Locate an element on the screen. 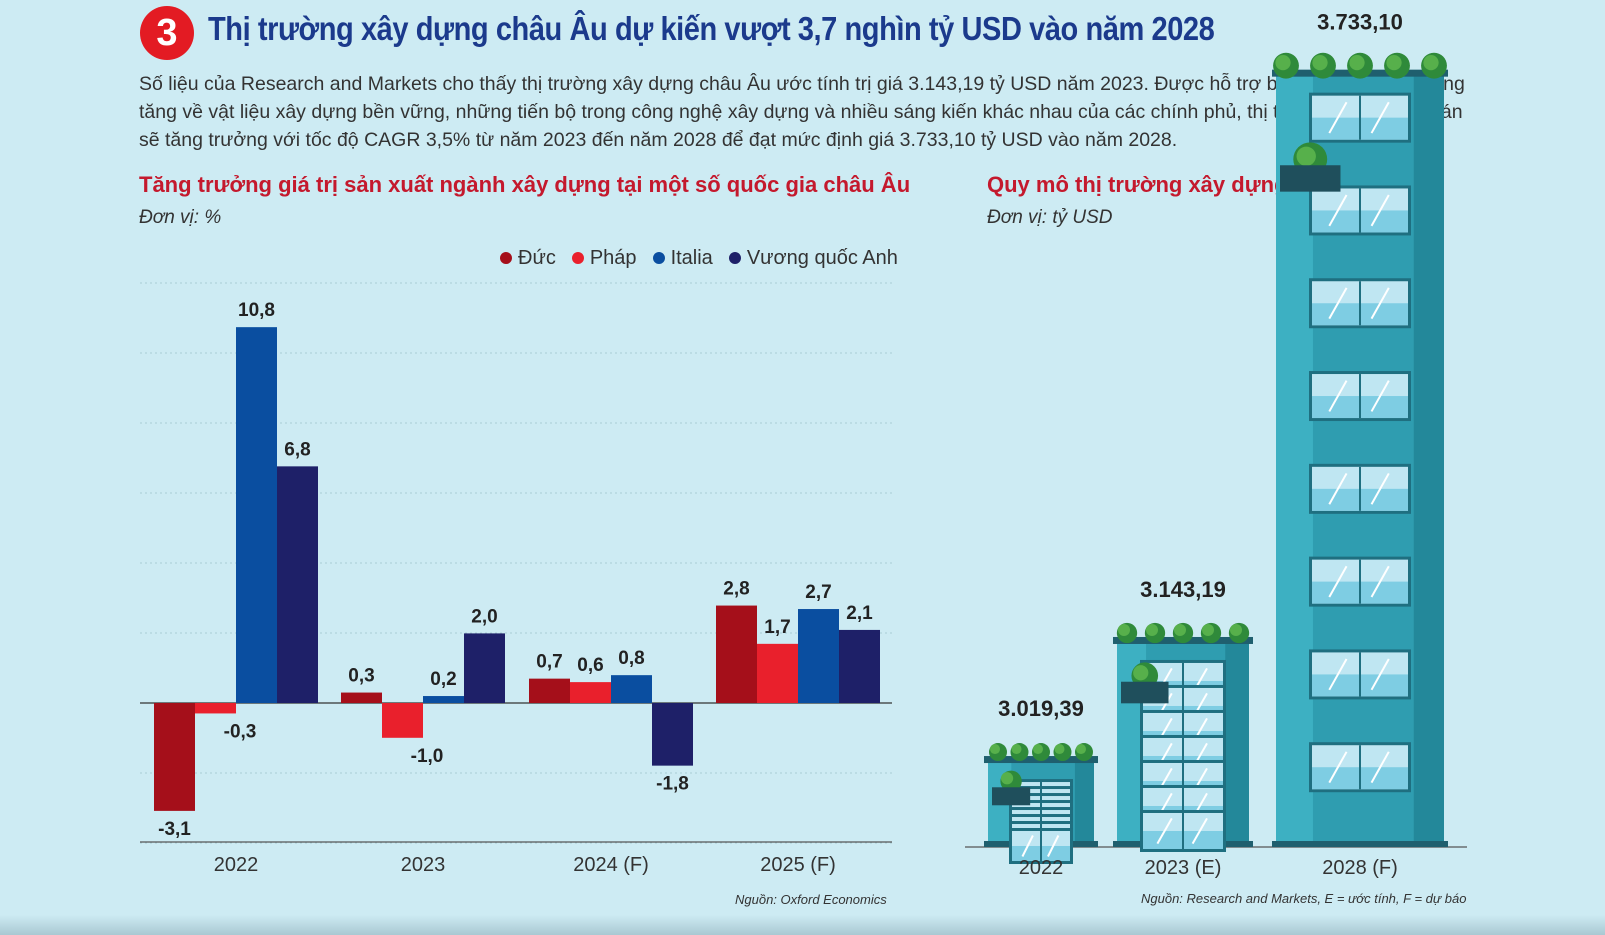 The image size is (1605, 935). building-body is located at coordinates (1041, 803).